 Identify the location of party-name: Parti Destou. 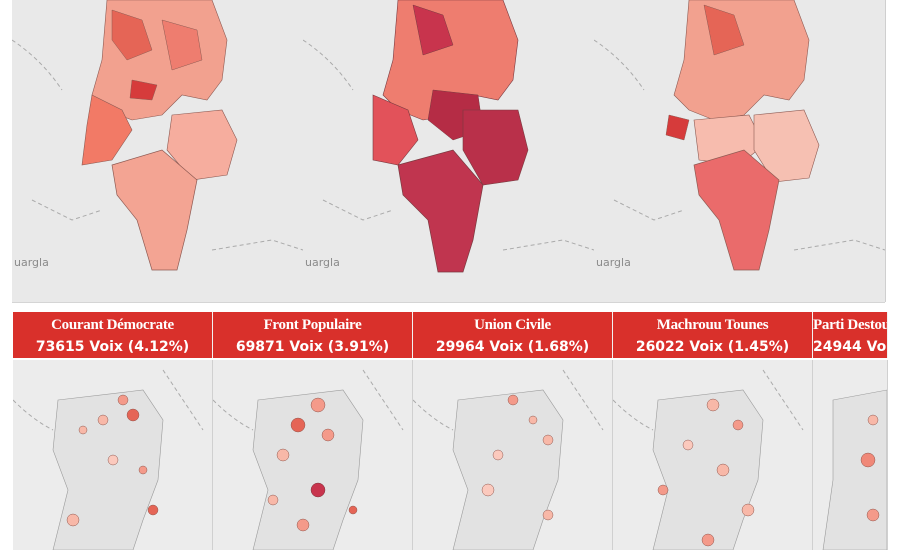
(850, 325).